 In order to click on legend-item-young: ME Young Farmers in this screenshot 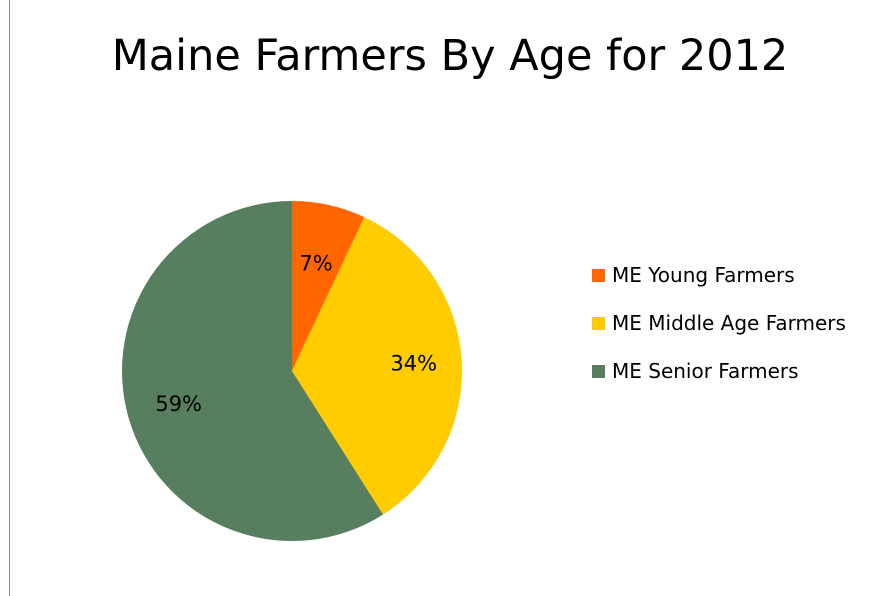, I will do `click(732, 275)`.